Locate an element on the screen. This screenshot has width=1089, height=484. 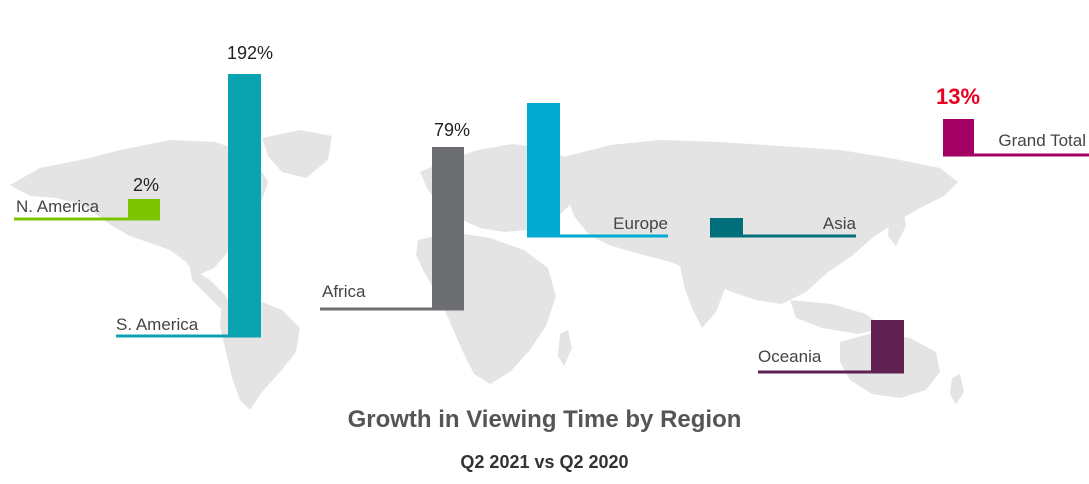
bar-europe is located at coordinates (543, 169).